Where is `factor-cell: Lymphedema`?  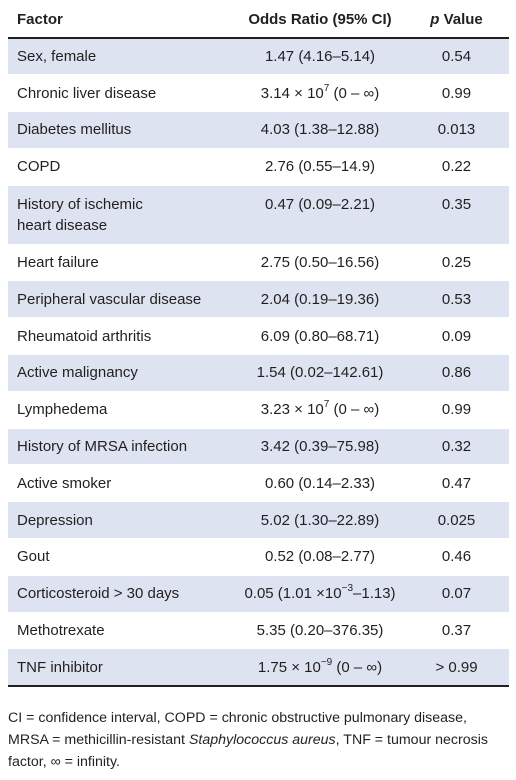
factor-cell: Lymphedema is located at coordinates (62, 410).